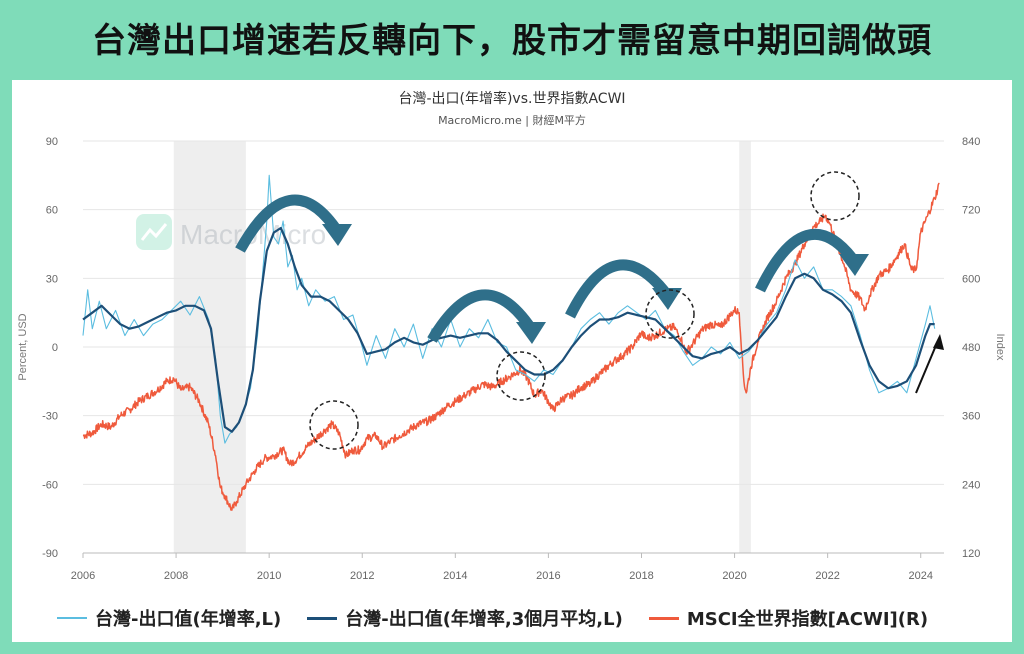  What do you see at coordinates (971, 142) in the screenshot?
I see `y-right-tick-label: 840` at bounding box center [971, 142].